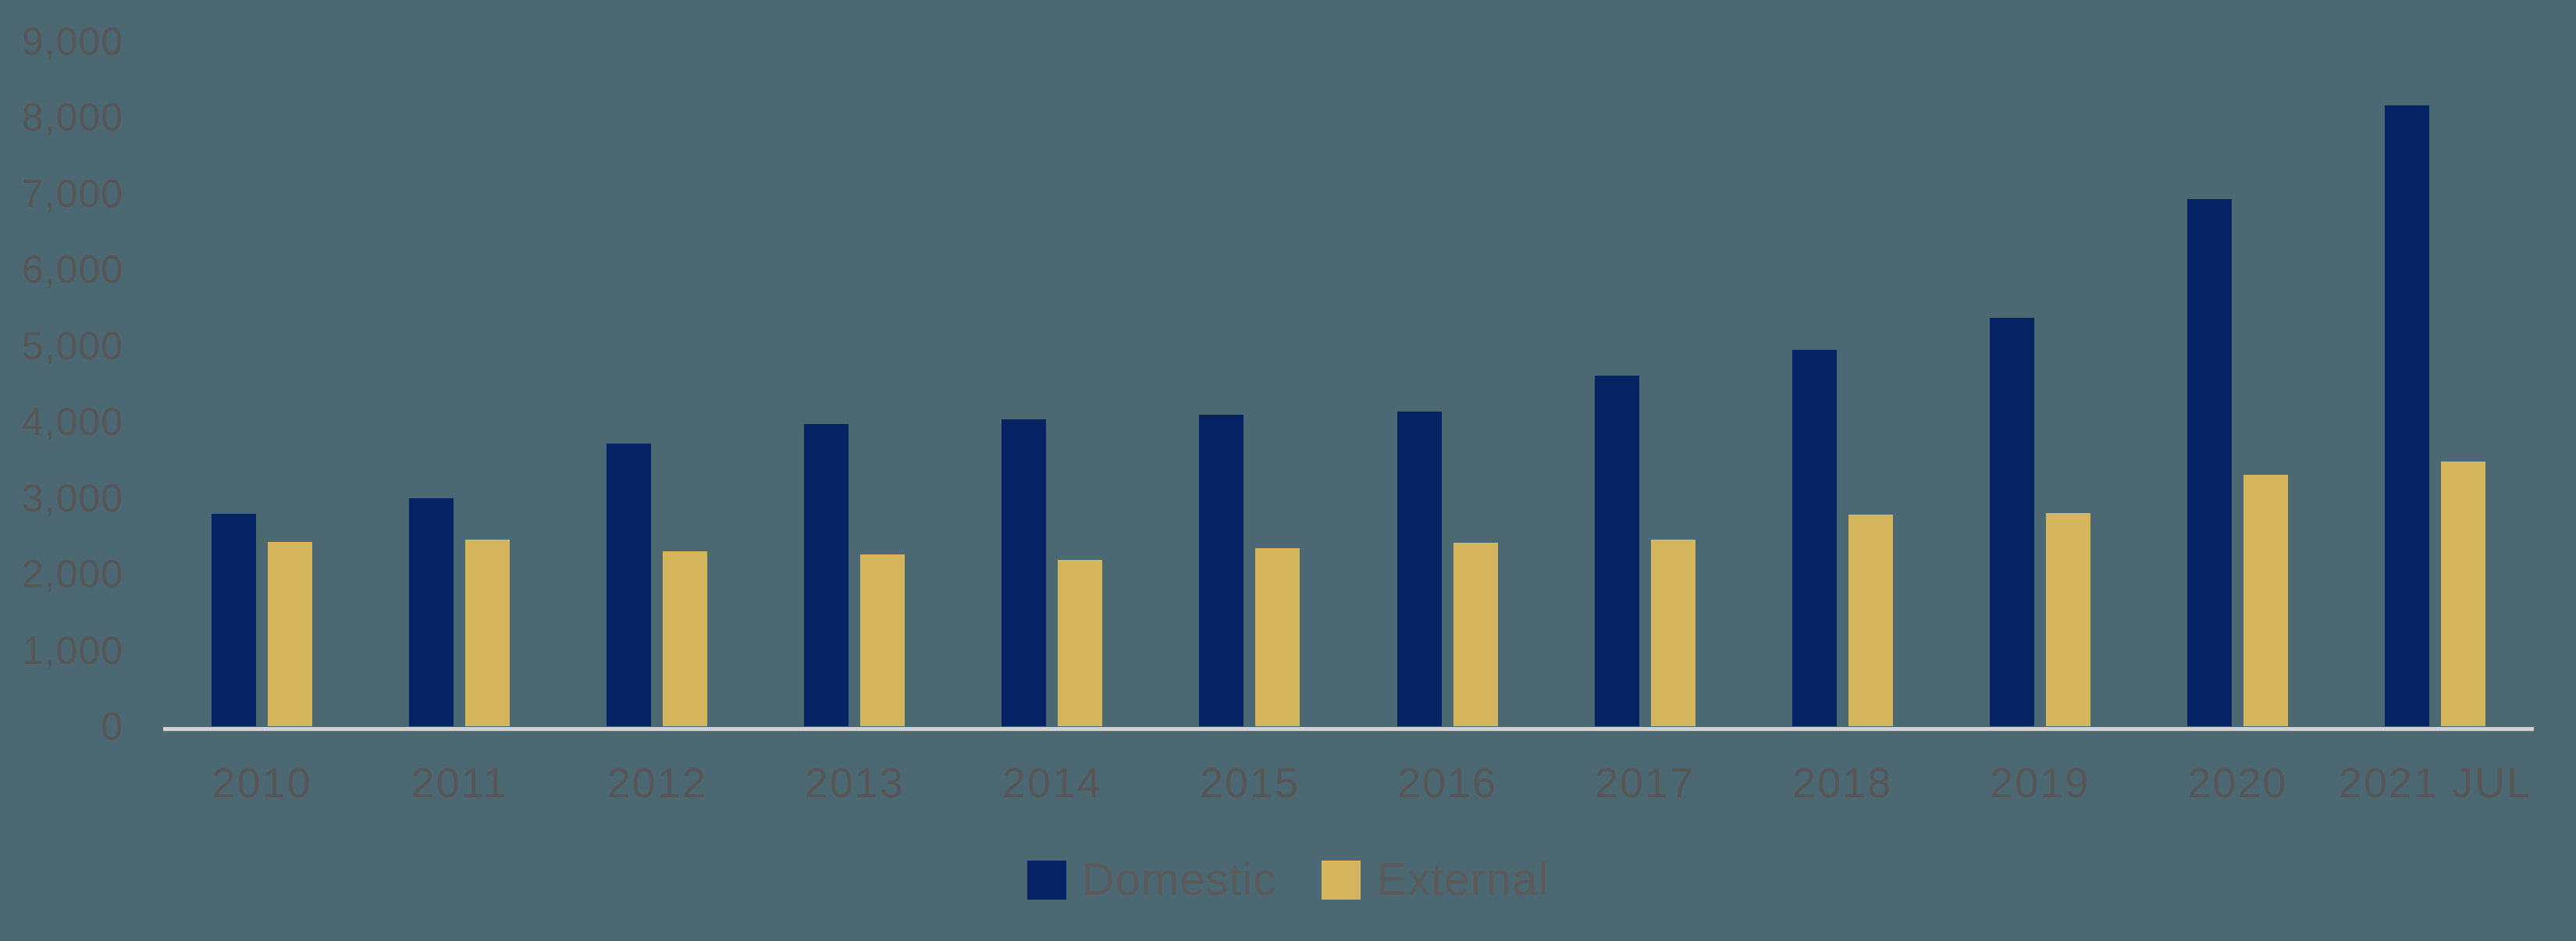 Image resolution: width=2576 pixels, height=941 pixels. I want to click on x-axis-line, so click(1348, 729).